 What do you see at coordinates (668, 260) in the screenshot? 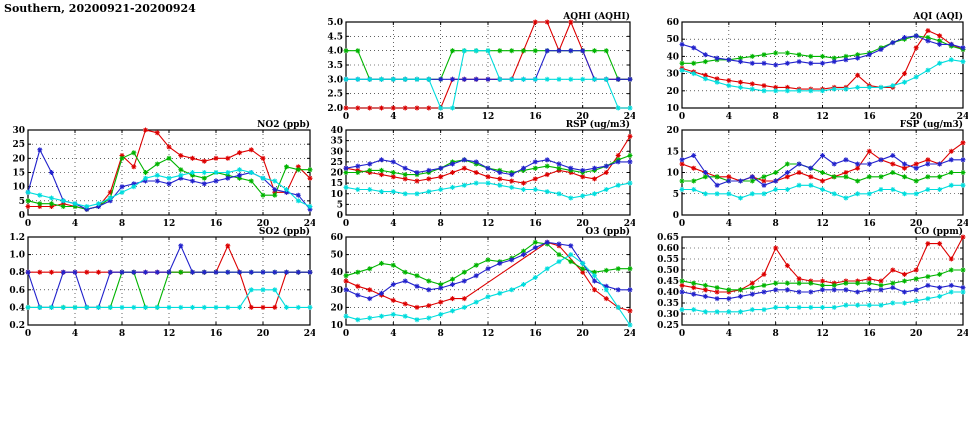
I see `svg-text: 0.55` at bounding box center [668, 260].